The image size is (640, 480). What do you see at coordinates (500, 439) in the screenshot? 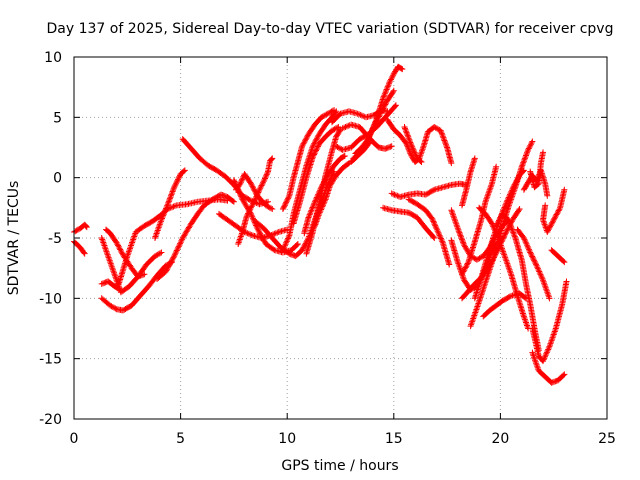
I see `x-tick-label: 20` at bounding box center [500, 439].